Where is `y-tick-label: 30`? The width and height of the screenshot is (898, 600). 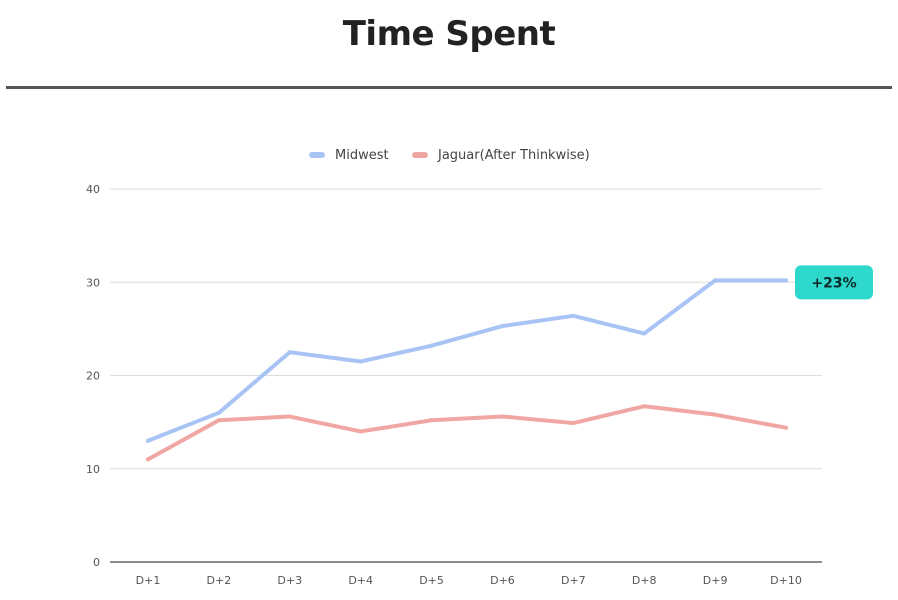
y-tick-label: 30 is located at coordinates (93, 282).